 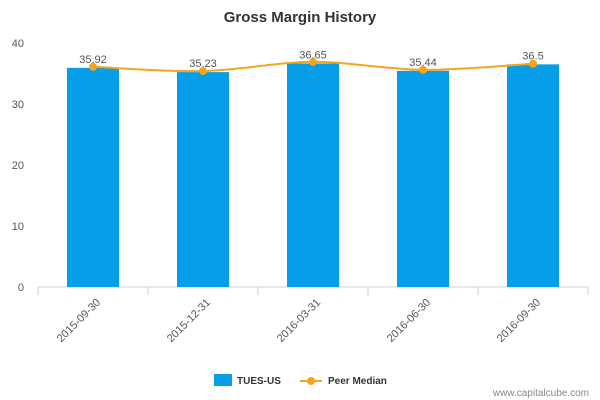 What do you see at coordinates (203, 64) in the screenshot?
I see `data-label: 35.23` at bounding box center [203, 64].